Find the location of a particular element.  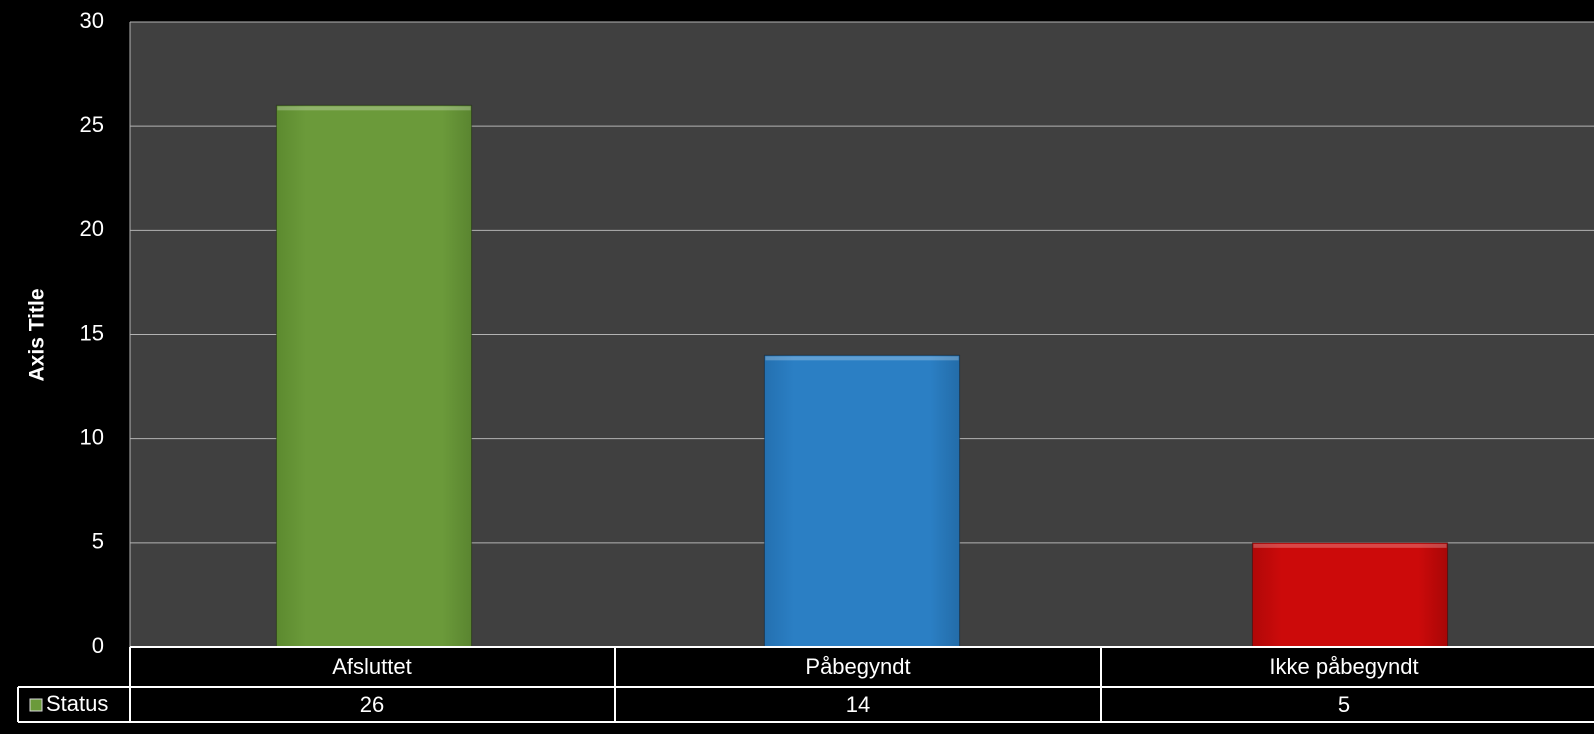

bar-p-begyndt is located at coordinates (862, 501).